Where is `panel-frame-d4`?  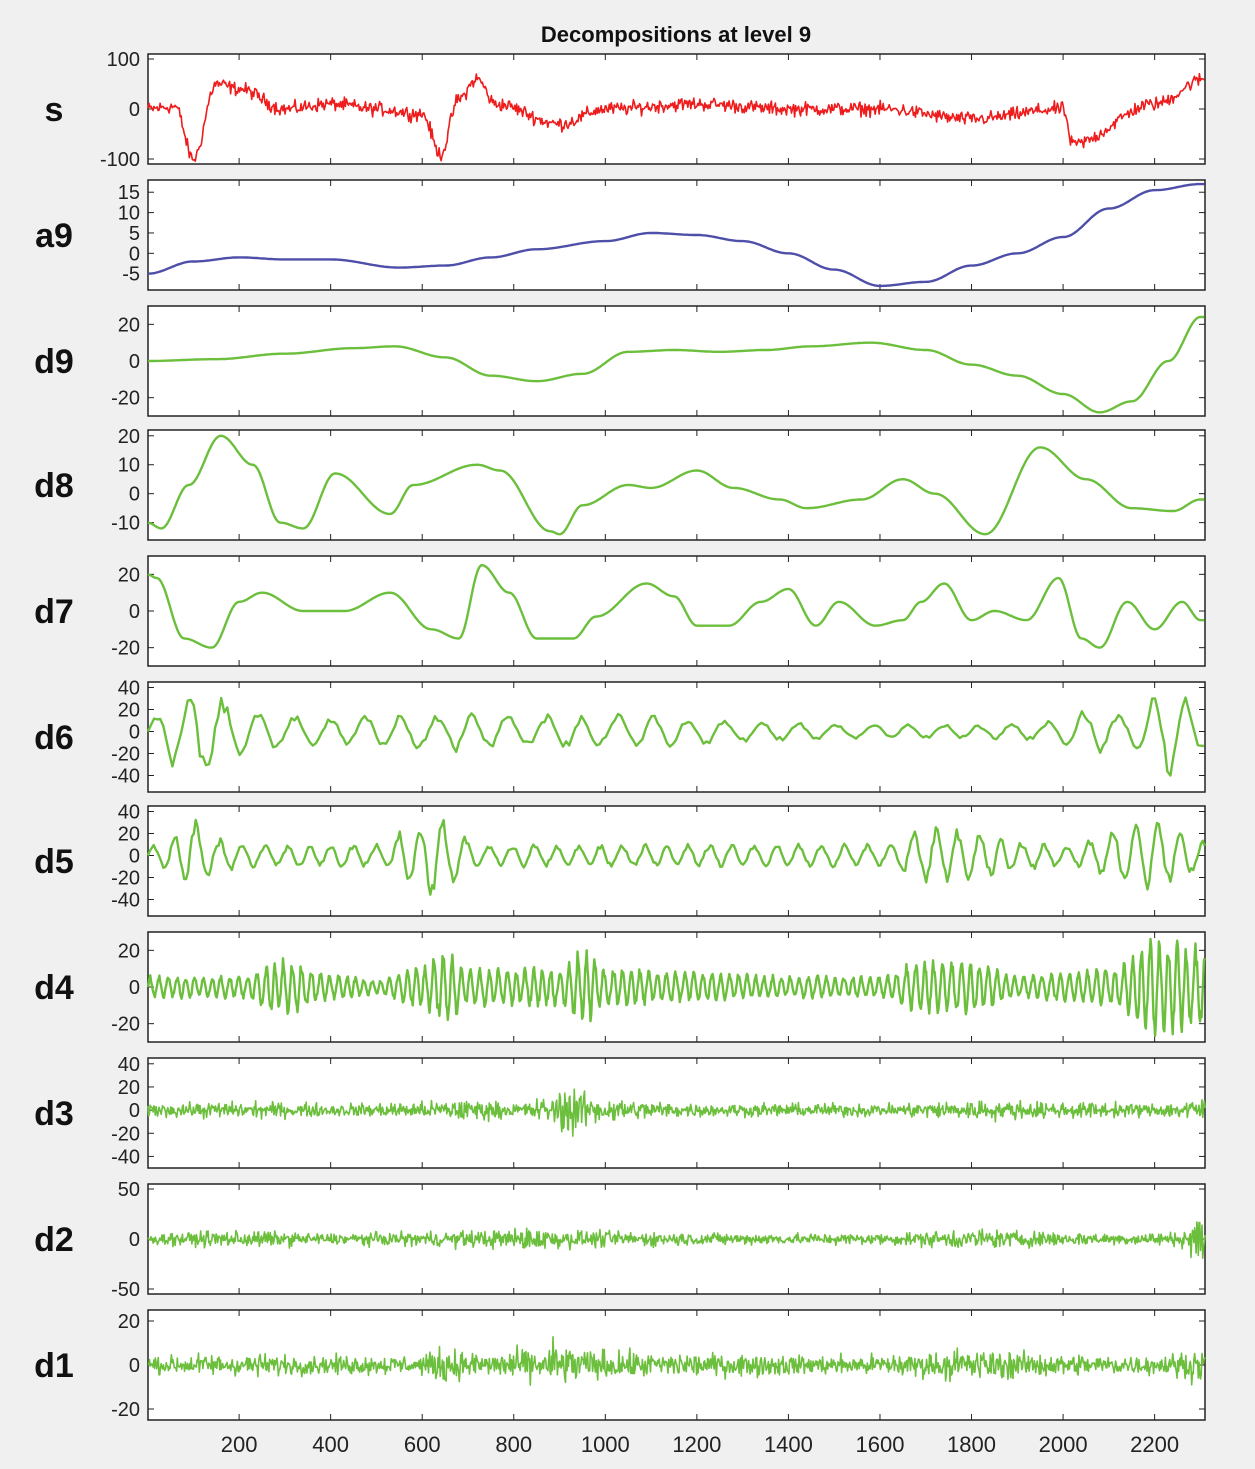 panel-frame-d4 is located at coordinates (676, 987).